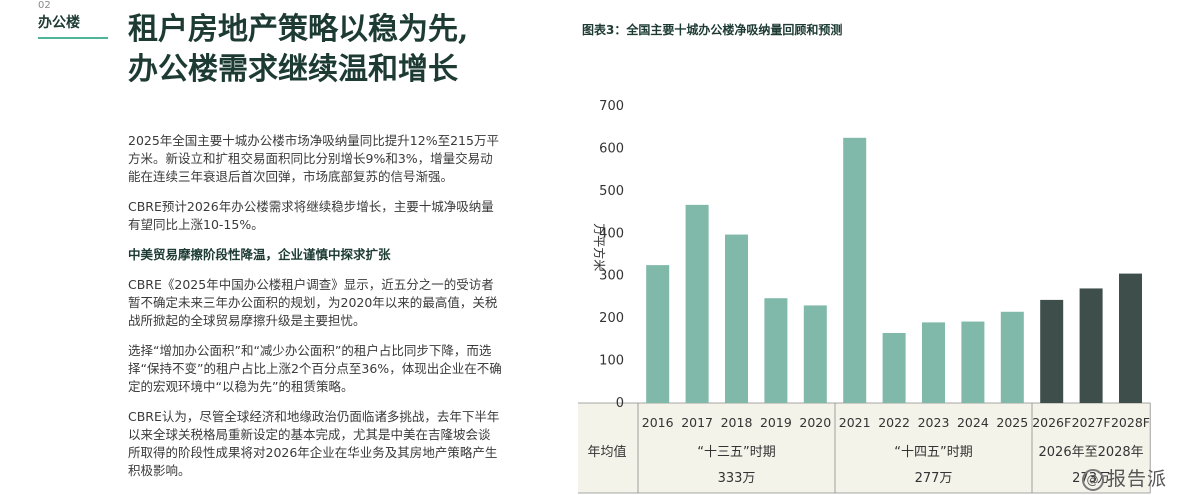  Describe the element at coordinates (611, 361) in the screenshot. I see `y-tick-label: 100` at that location.